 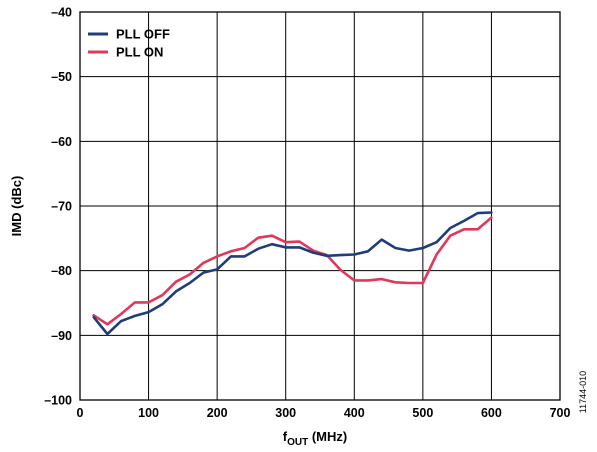 I want to click on x-tick-label: 100, so click(x=148, y=413).